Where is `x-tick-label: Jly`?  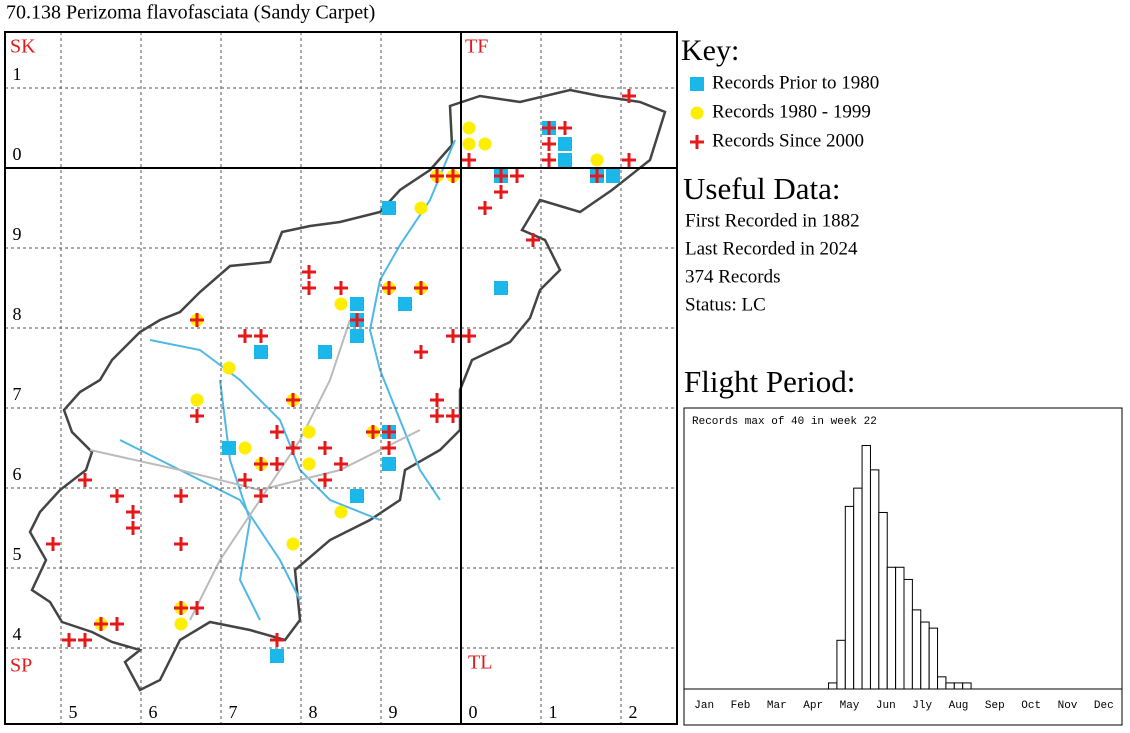
x-tick-label: Jly is located at coordinates (922, 706).